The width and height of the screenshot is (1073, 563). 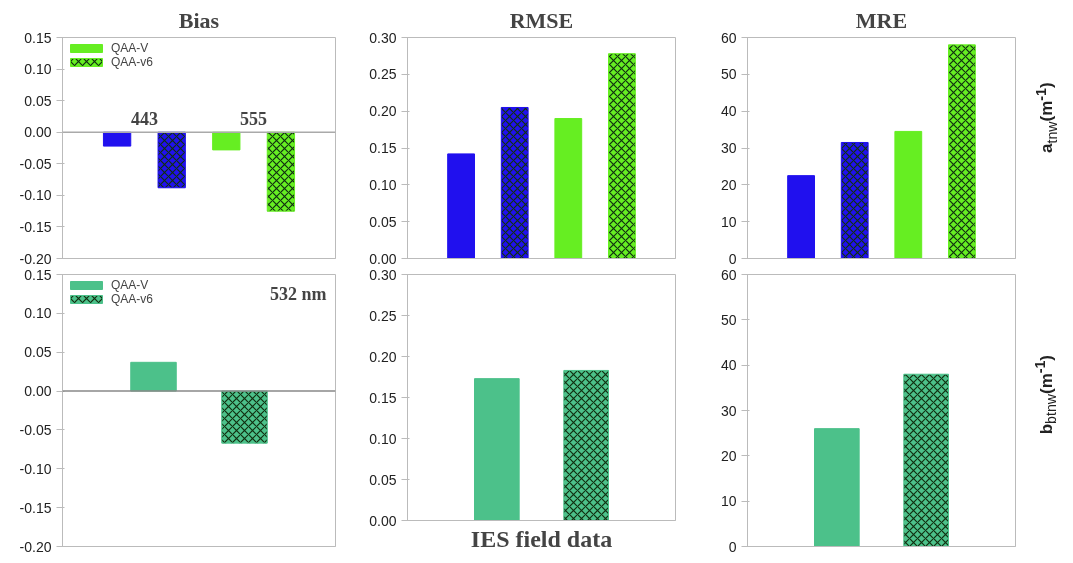 What do you see at coordinates (254, 118) in the screenshot?
I see `annotation: 555` at bounding box center [254, 118].